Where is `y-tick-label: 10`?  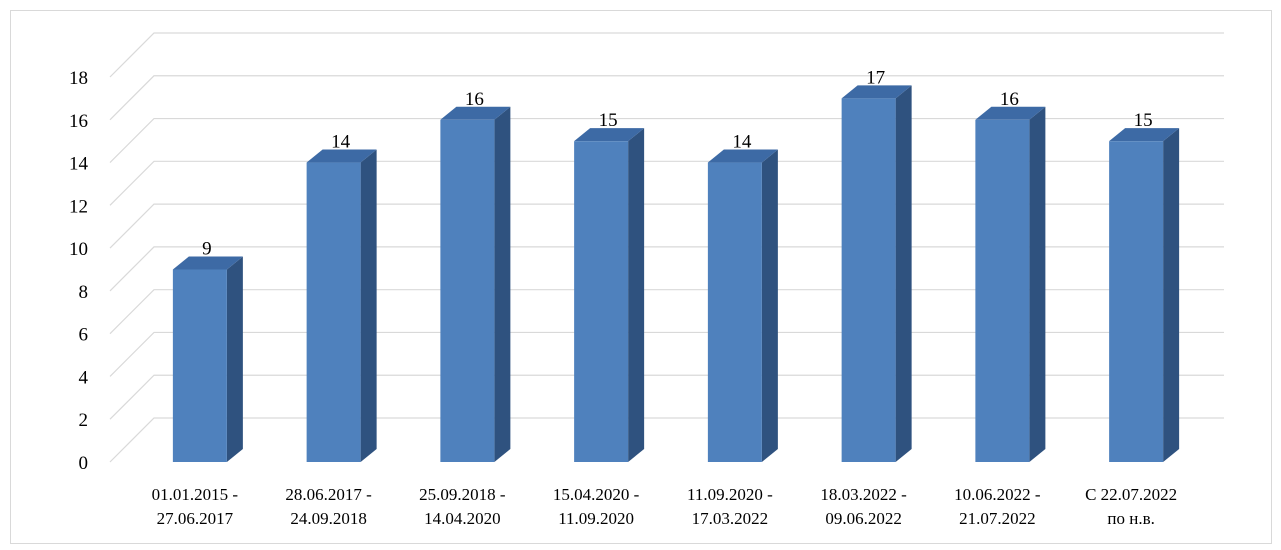 y-tick-label: 10 is located at coordinates (78, 249).